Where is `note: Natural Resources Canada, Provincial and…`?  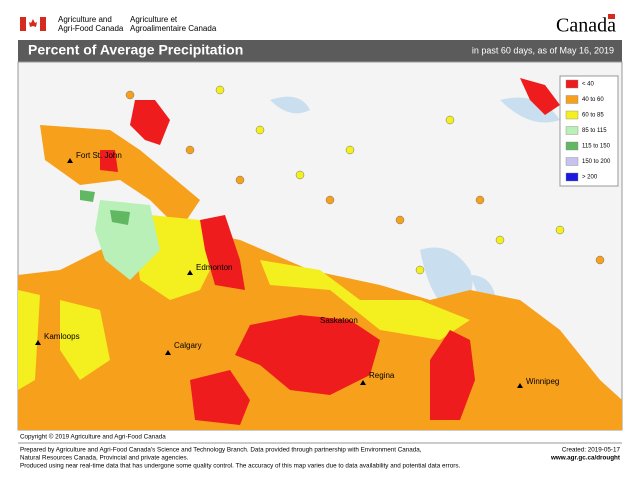 note: Natural Resources Canada, Provincial and… is located at coordinates (104, 458).